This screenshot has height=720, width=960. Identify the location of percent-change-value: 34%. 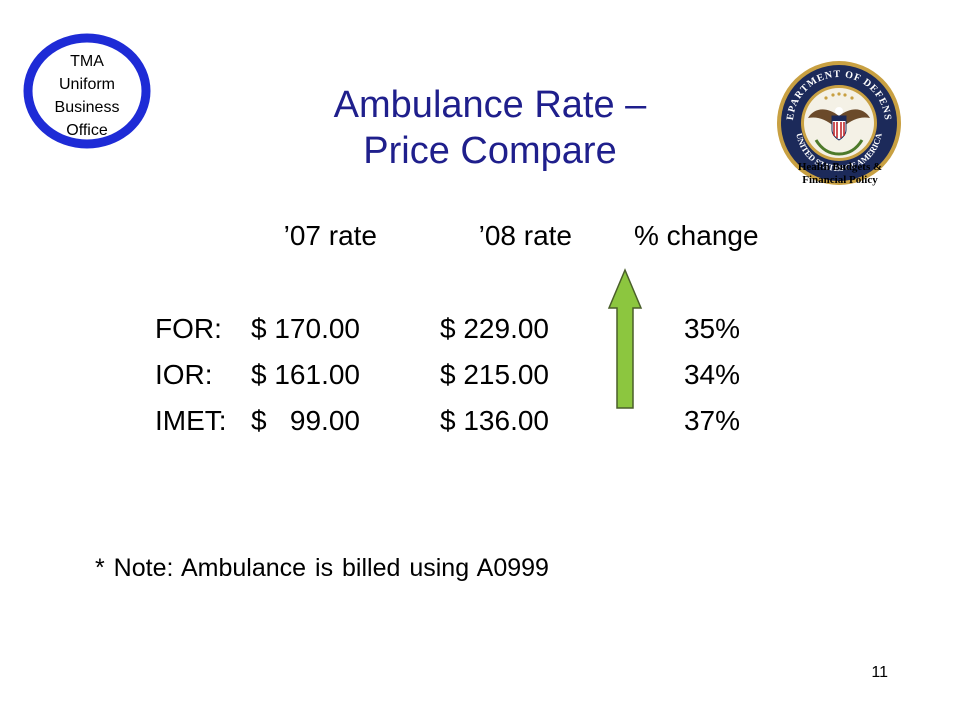
(711, 374).